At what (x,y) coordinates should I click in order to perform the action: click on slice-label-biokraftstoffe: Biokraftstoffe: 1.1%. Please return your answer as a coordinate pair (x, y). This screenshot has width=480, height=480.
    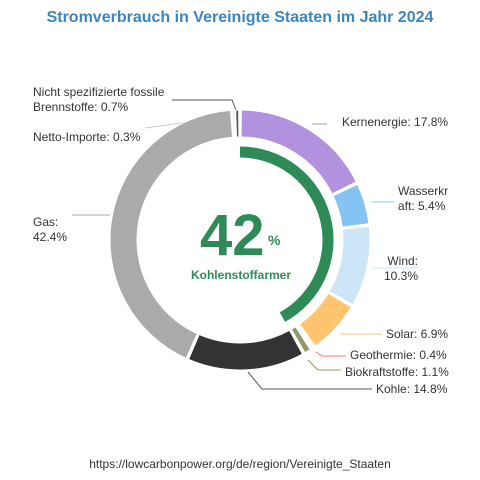
    Looking at the image, I should click on (397, 372).